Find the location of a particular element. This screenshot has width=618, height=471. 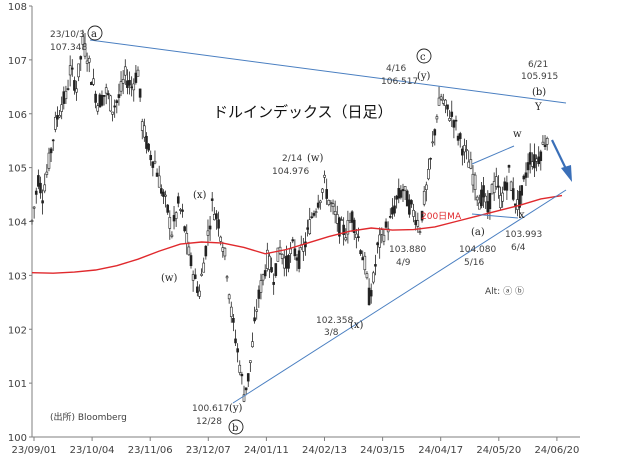

chart-title: ドルインデックス（日足） is located at coordinates (303, 112).